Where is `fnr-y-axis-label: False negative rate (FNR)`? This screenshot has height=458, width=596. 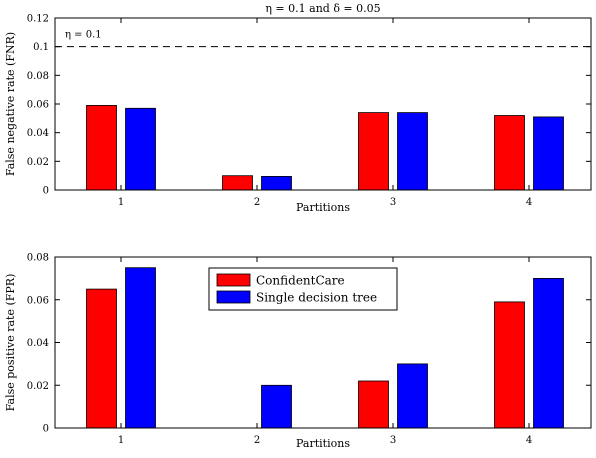 fnr-y-axis-label: False negative rate (FNR) is located at coordinates (10, 104).